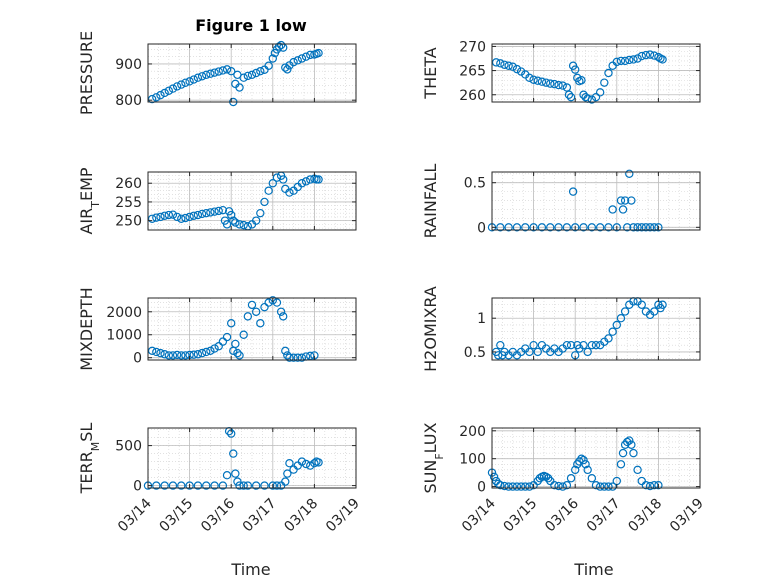  Describe the element at coordinates (645, 516) in the screenshot. I see `x-tick-label: 03/18` at that location.